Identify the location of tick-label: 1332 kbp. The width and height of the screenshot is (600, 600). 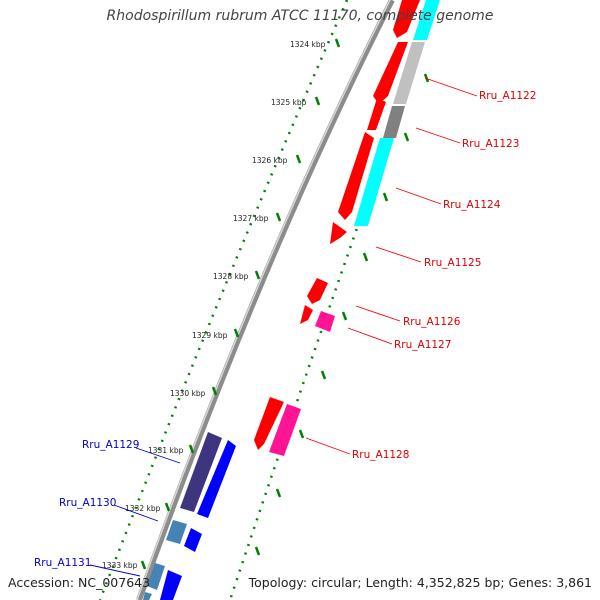
(143, 508).